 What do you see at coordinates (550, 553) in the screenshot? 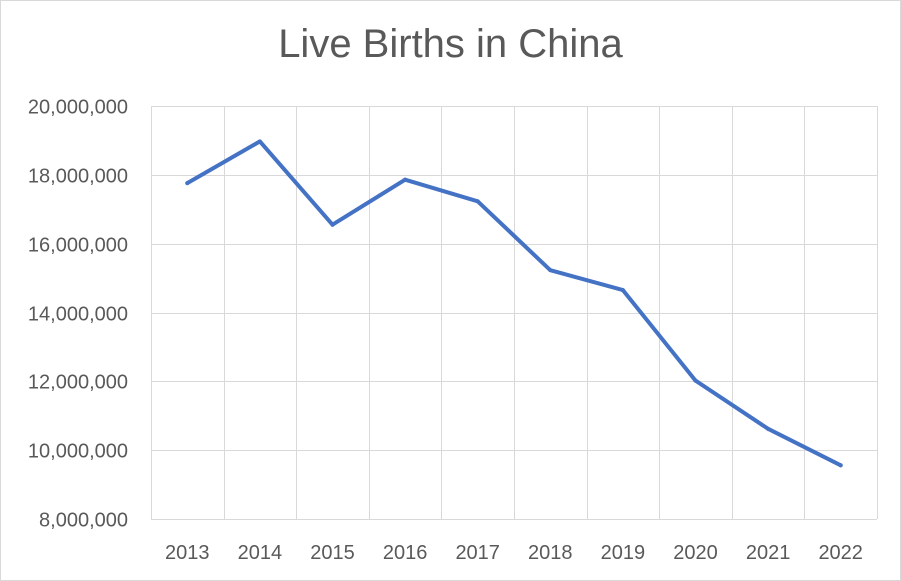
I see `x-tick-label: 2018` at bounding box center [550, 553].